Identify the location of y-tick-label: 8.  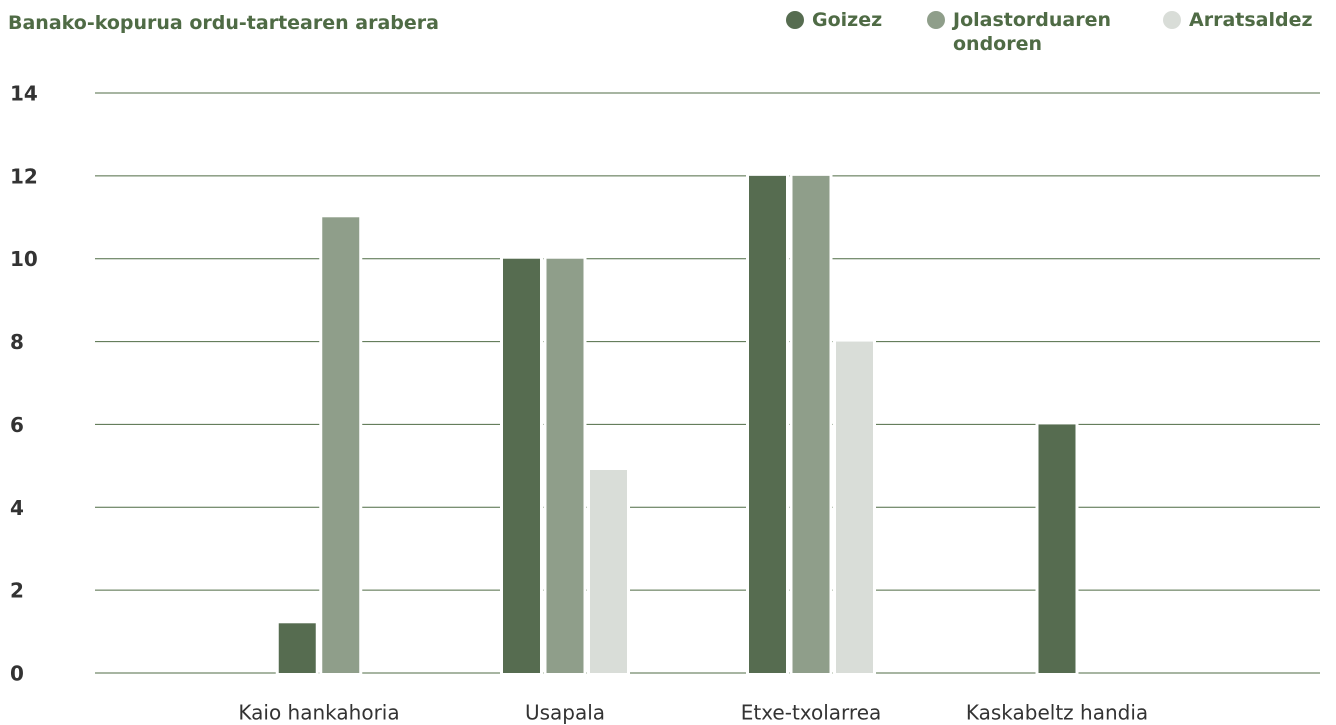
(17, 342).